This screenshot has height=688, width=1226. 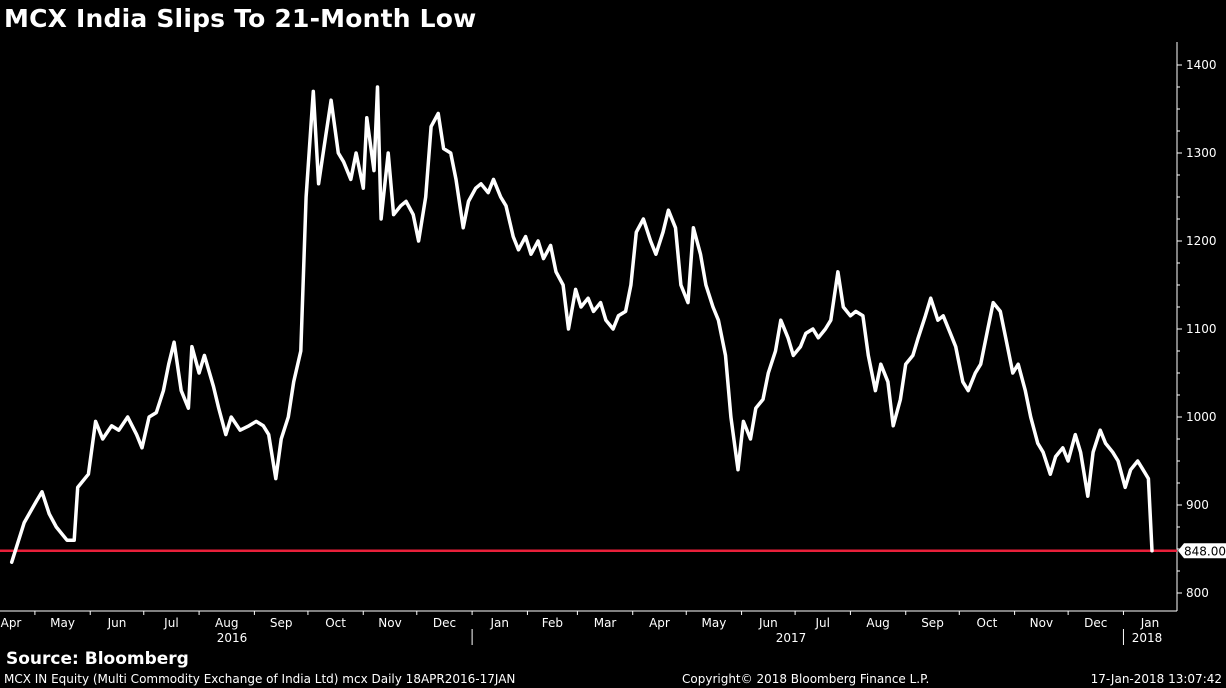 I want to click on year-dividers: 2016 2017 2018, so click(x=690, y=637).